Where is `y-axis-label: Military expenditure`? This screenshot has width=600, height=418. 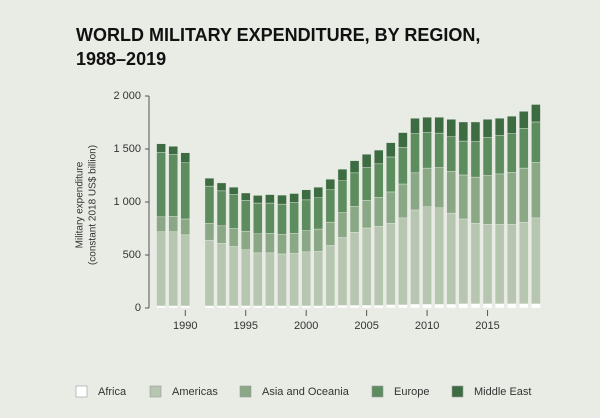
y-axis-label: Military expenditure is located at coordinates (80, 204).